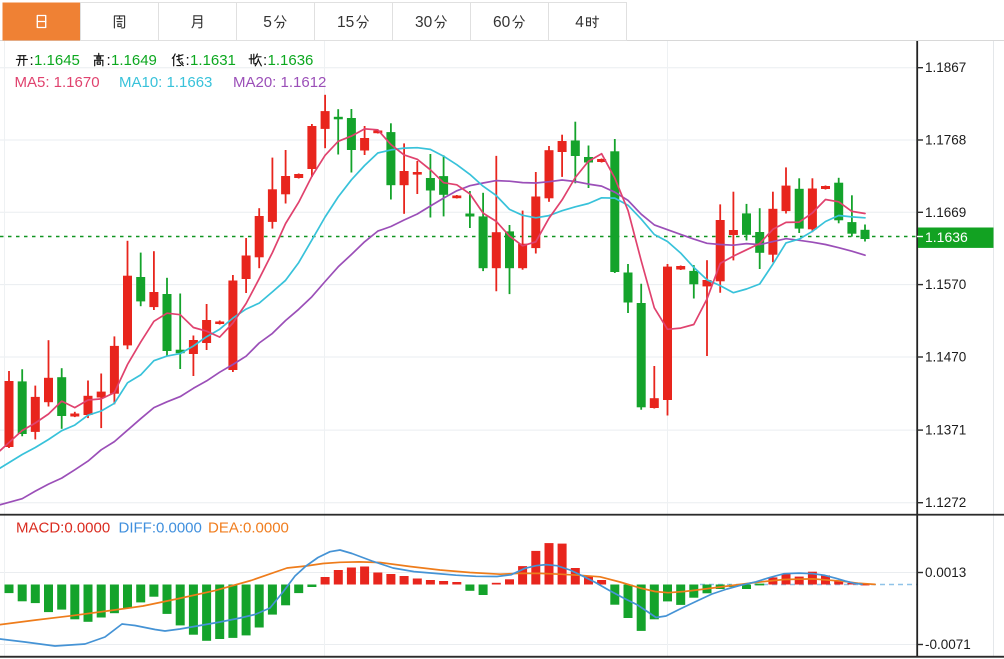 This screenshot has width=1004, height=659. Describe the element at coordinates (579, 22) in the screenshot. I see `svg-text: 4` at that location.